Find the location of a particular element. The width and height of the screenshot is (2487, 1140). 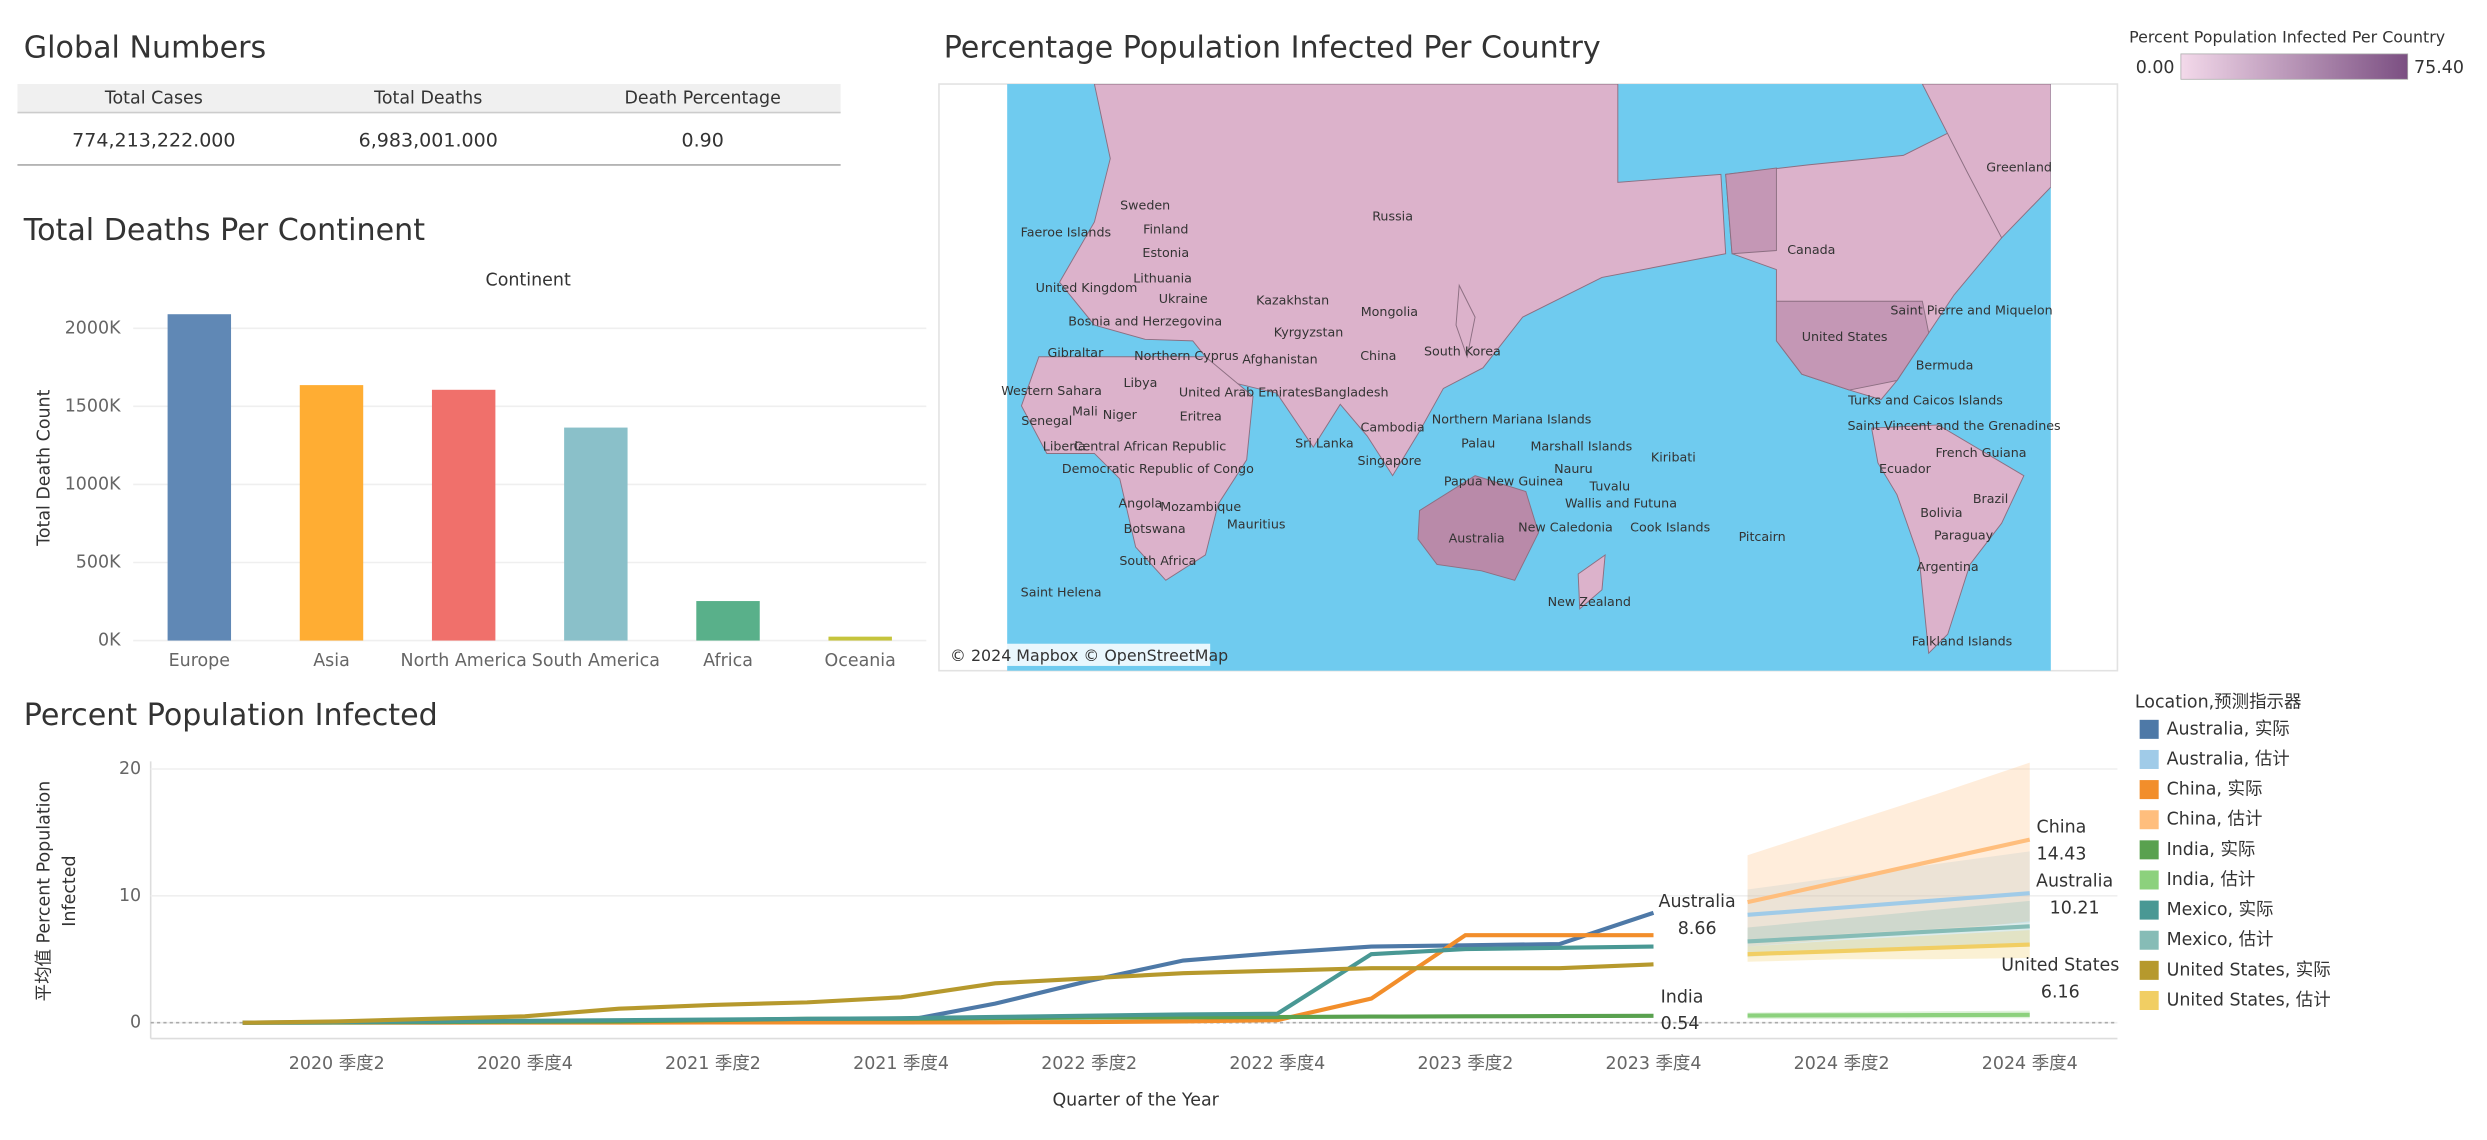

country-label: Marshall Islands is located at coordinates (1581, 446).